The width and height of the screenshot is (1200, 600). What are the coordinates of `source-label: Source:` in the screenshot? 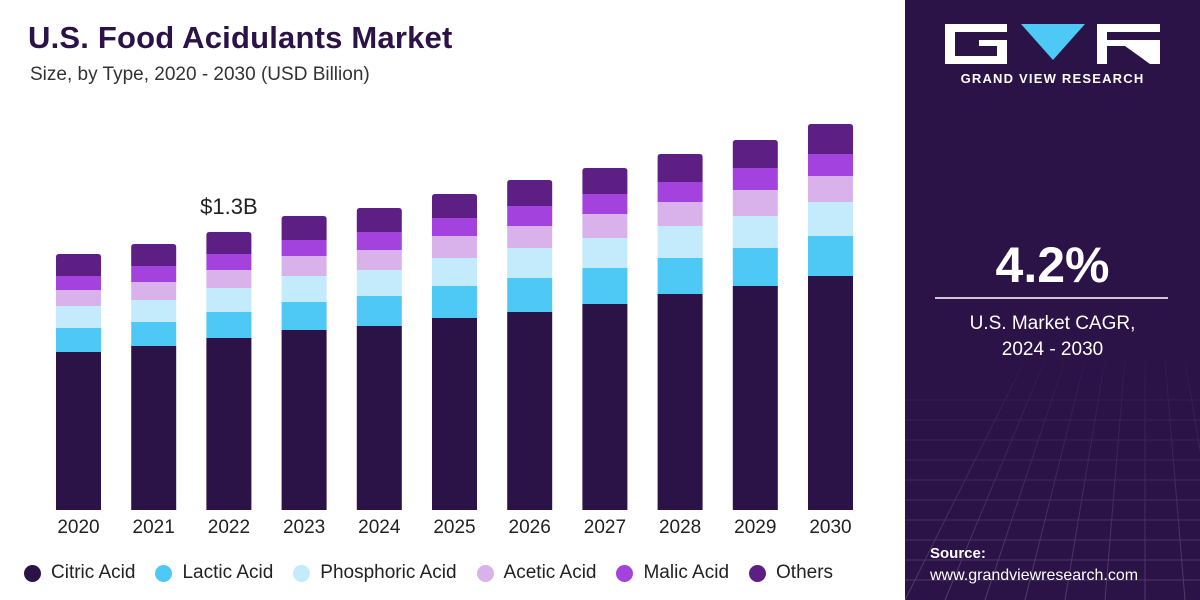 It's located at (958, 553).